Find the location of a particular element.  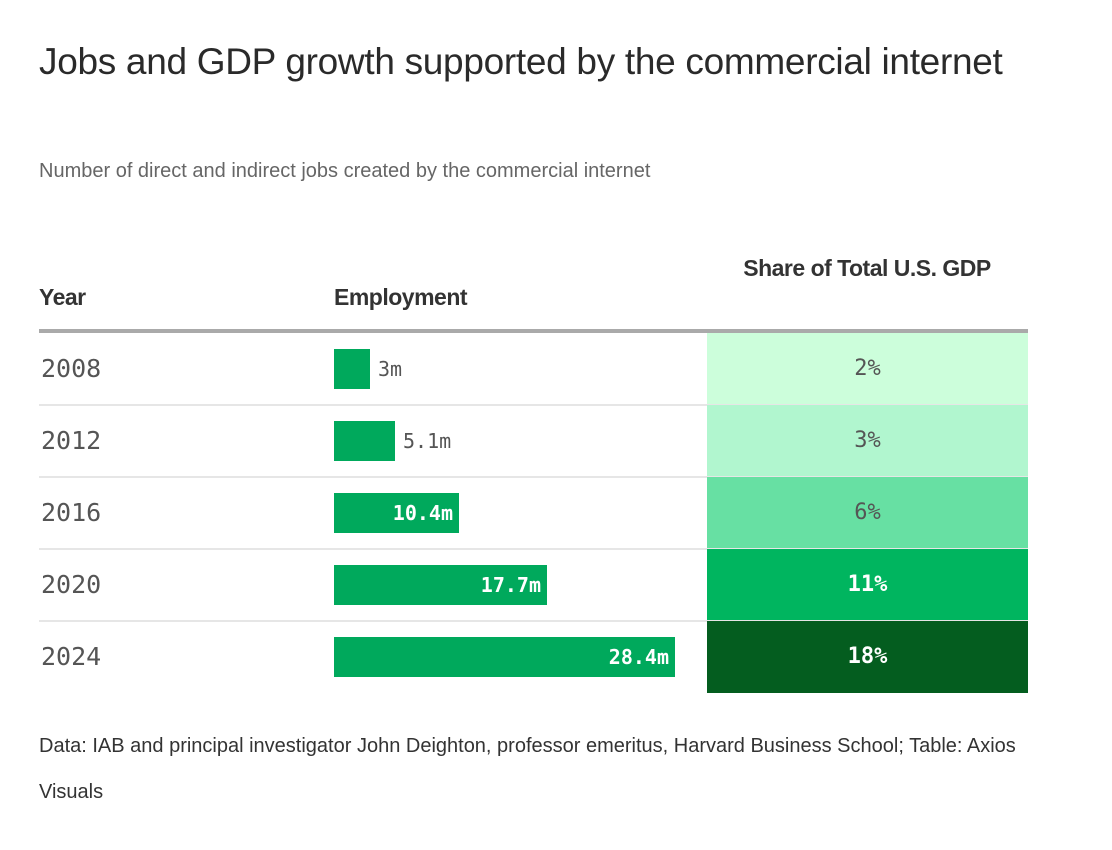

header-employment: Employment is located at coordinates (401, 297).